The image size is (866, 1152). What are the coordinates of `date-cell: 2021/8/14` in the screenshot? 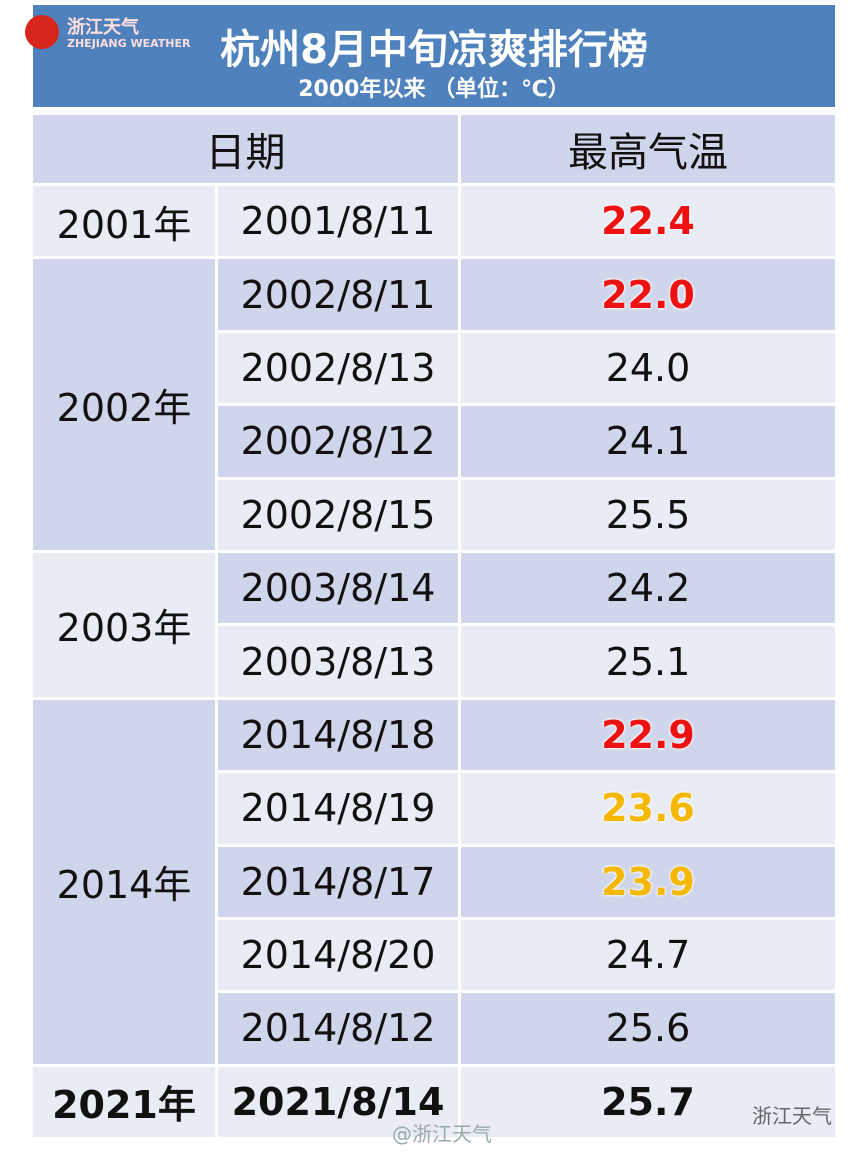 It's located at (338, 1102).